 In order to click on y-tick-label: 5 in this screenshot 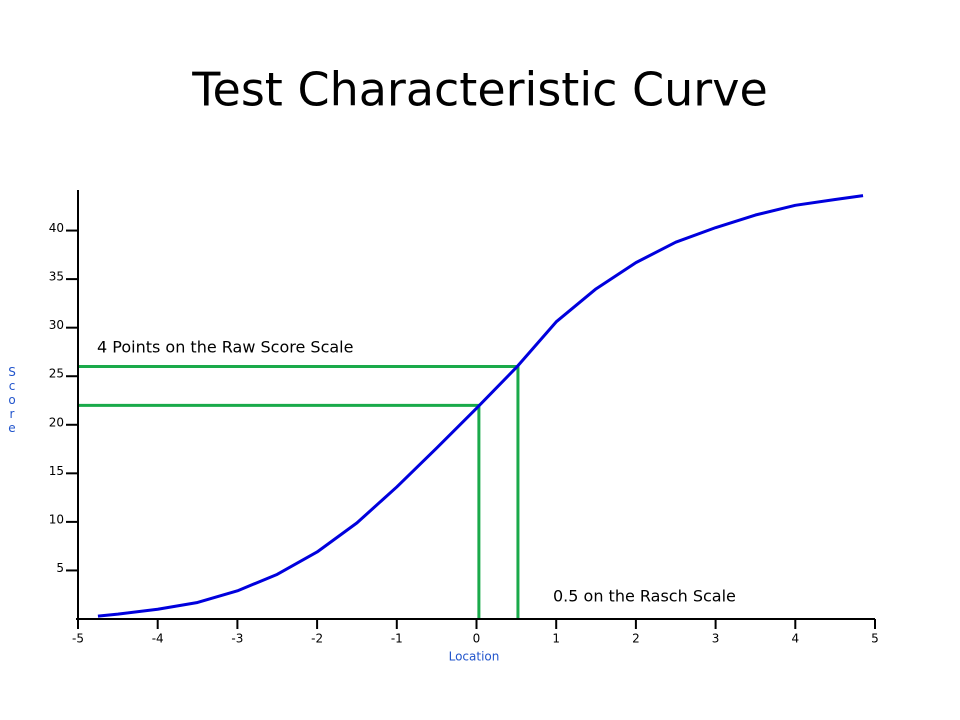, I will do `click(60, 568)`.